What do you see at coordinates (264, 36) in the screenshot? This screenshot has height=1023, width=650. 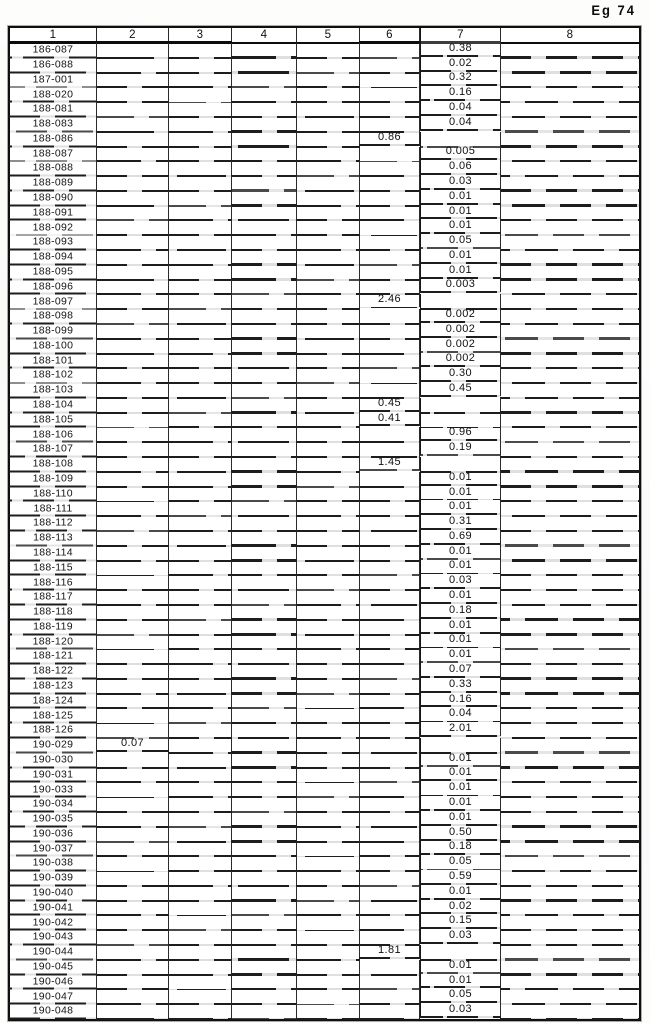 I see `column-header: 4` at bounding box center [264, 36].